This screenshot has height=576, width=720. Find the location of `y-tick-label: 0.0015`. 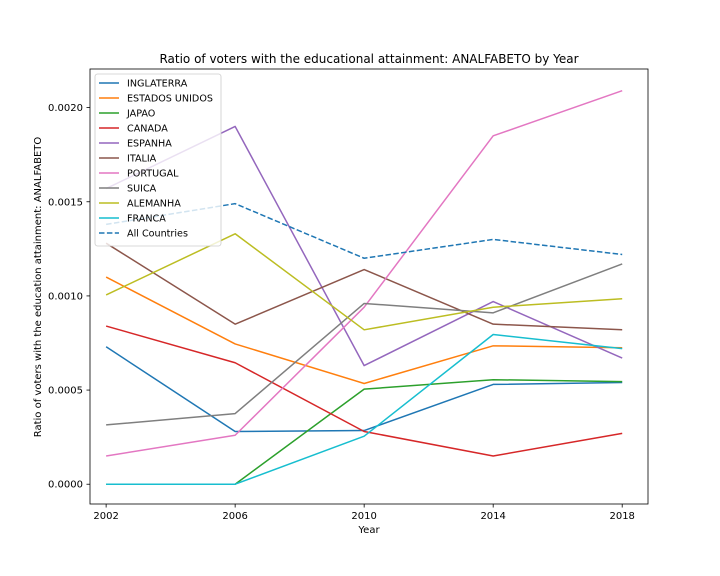

y-tick-label: 0.0015 is located at coordinates (65, 202).